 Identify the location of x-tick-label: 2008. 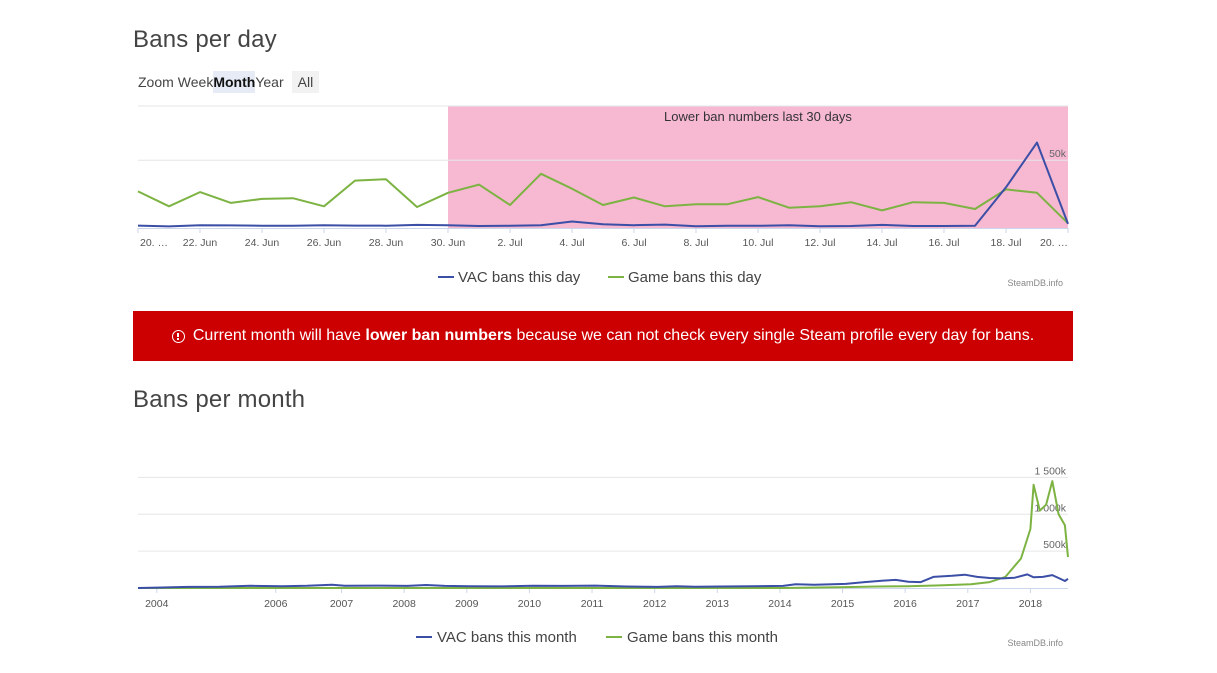
(404, 604).